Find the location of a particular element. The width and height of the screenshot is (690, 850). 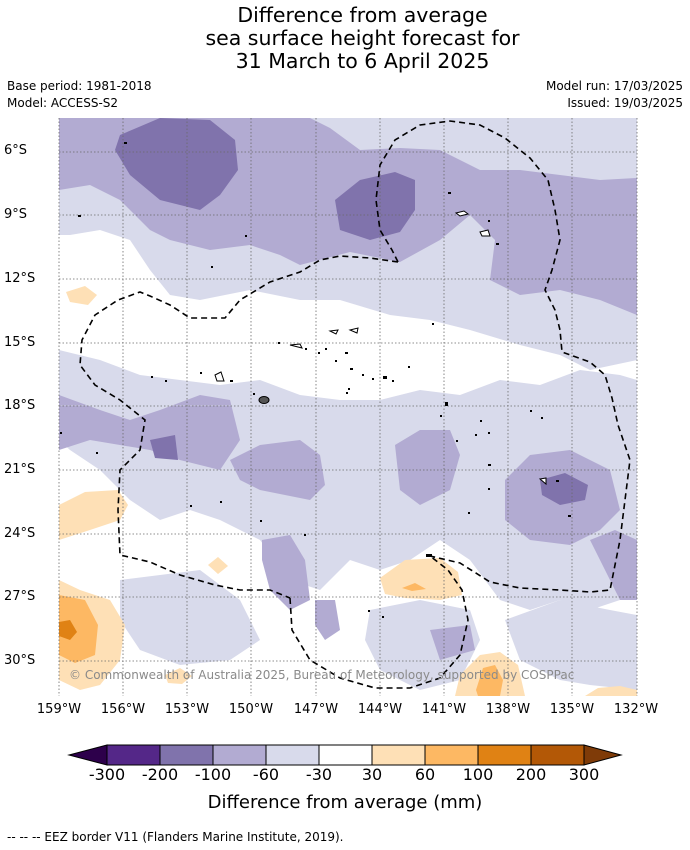

lat-label-24s: 24°S is located at coordinates (20, 533).